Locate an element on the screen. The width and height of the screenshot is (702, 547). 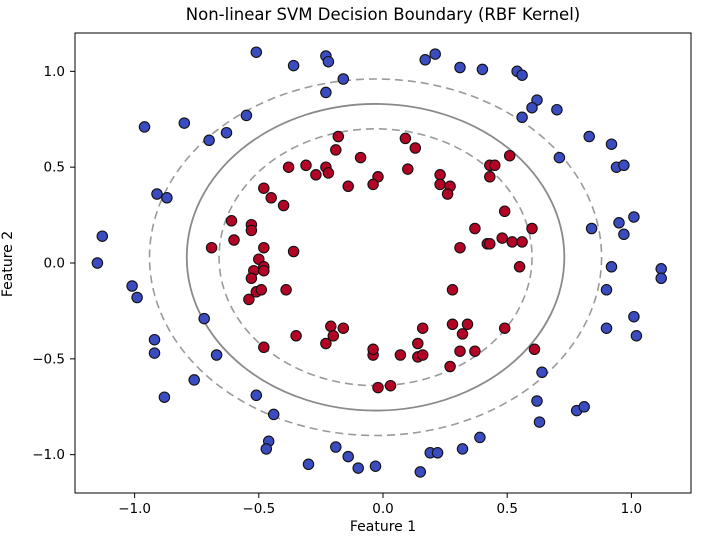
x-tick-label: −1.0 is located at coordinates (134, 509).